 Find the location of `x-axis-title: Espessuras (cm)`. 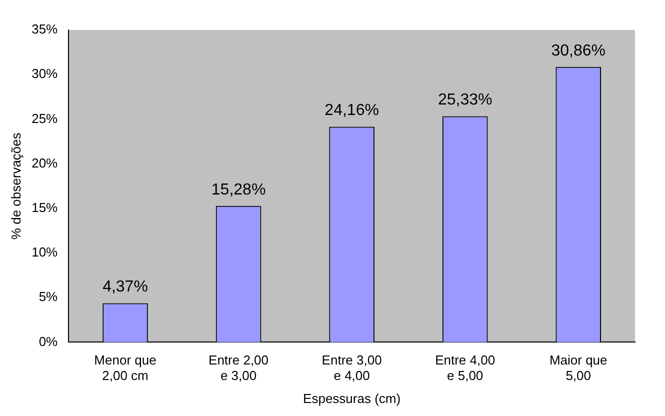

x-axis-title: Espessuras (cm) is located at coordinates (352, 398).